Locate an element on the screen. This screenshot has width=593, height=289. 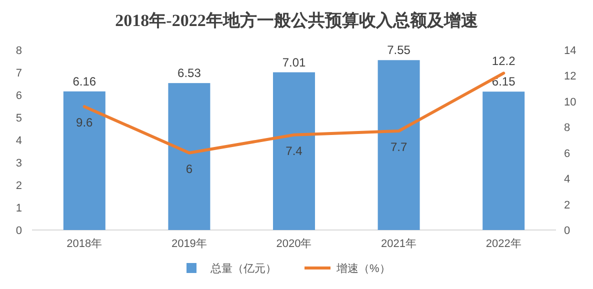
y2-tick-label: 0 is located at coordinates (567, 231).